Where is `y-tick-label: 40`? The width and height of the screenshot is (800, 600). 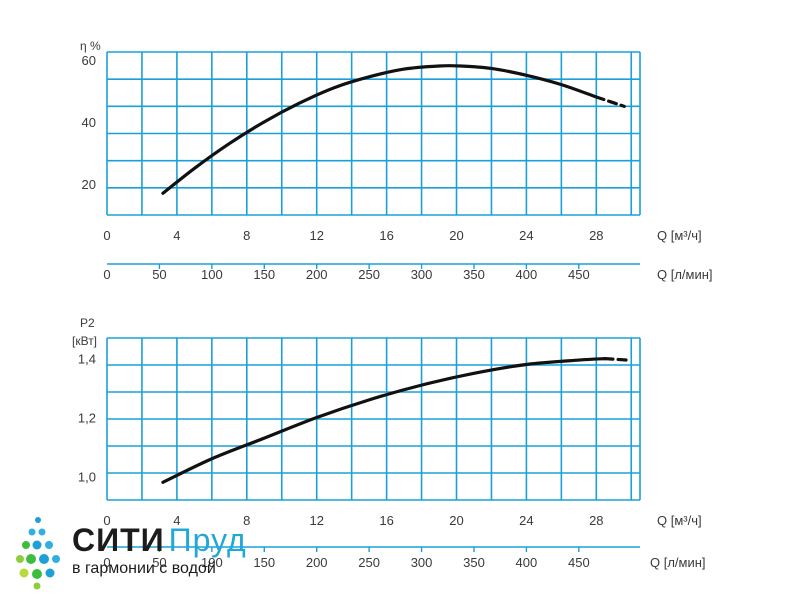
y-tick-label: 40 is located at coordinates (89, 122).